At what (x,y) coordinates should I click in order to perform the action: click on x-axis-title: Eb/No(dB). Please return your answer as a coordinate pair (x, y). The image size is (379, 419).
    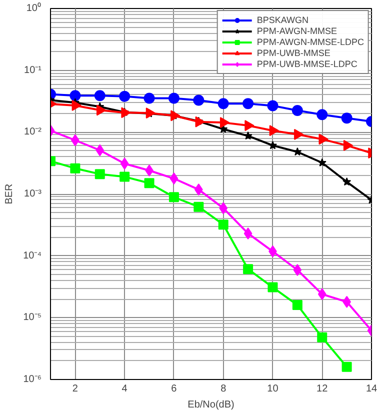
    Looking at the image, I should click on (211, 405).